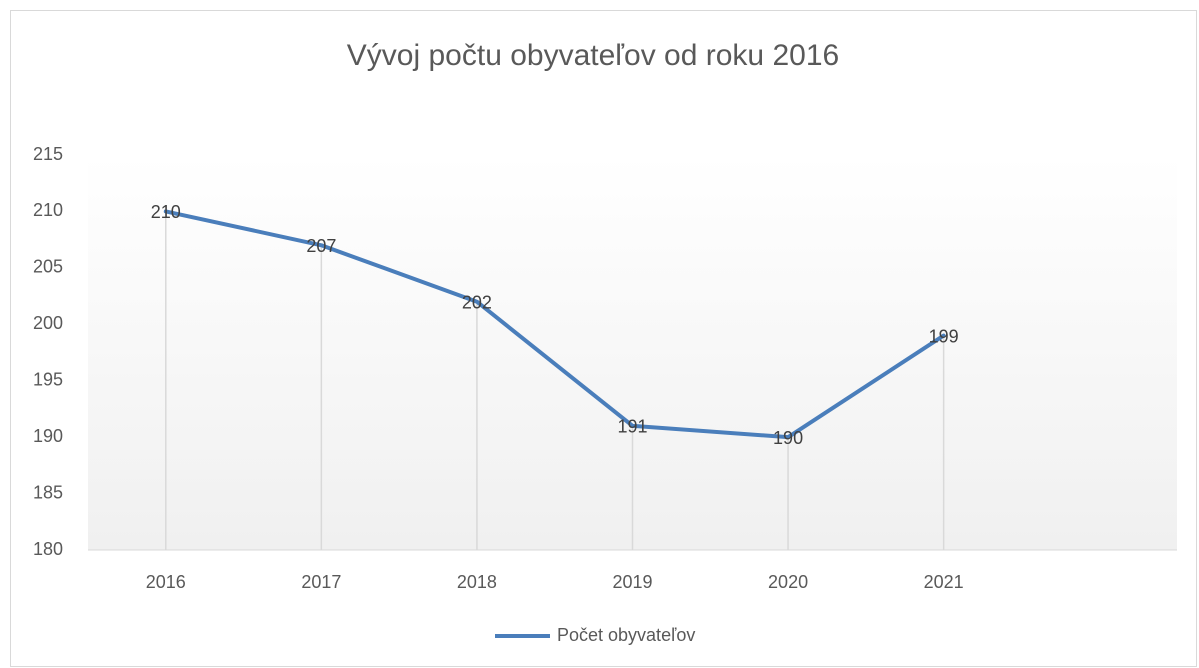  Describe the element at coordinates (632, 427) in the screenshot. I see `data-label: 191` at that location.